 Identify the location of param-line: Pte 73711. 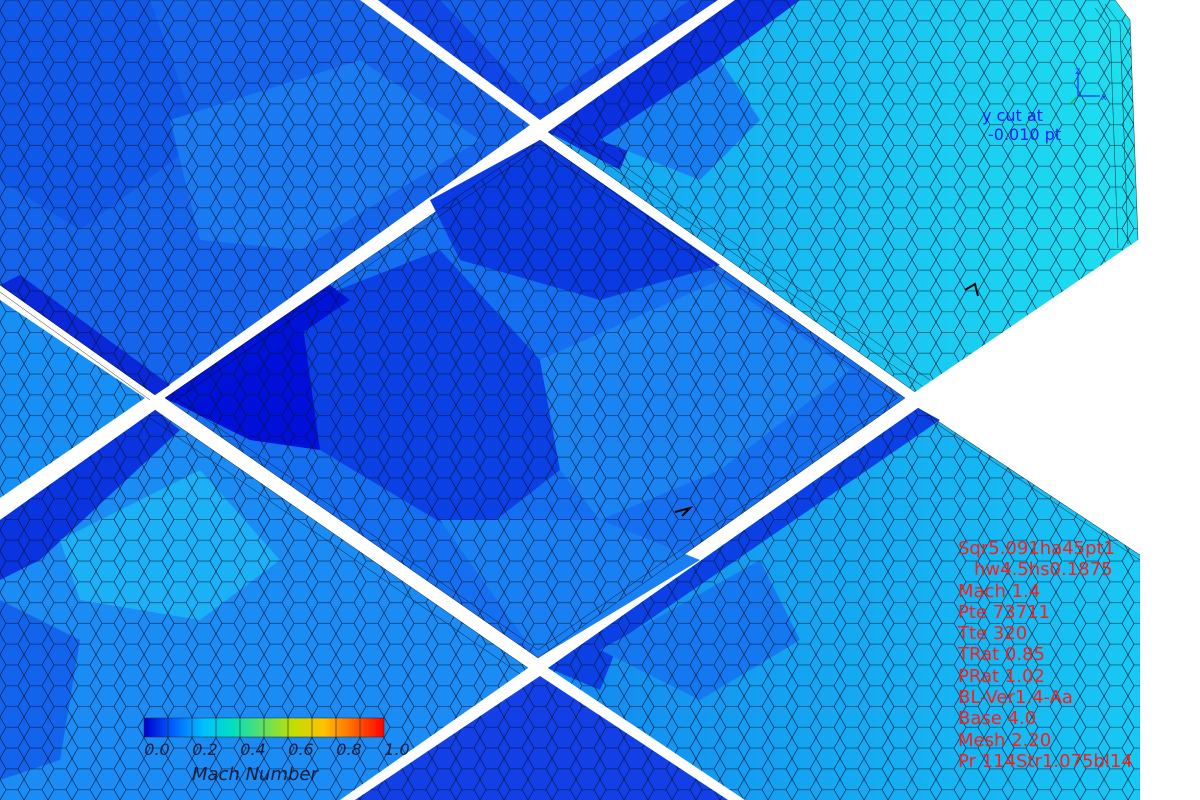
(1004, 612).